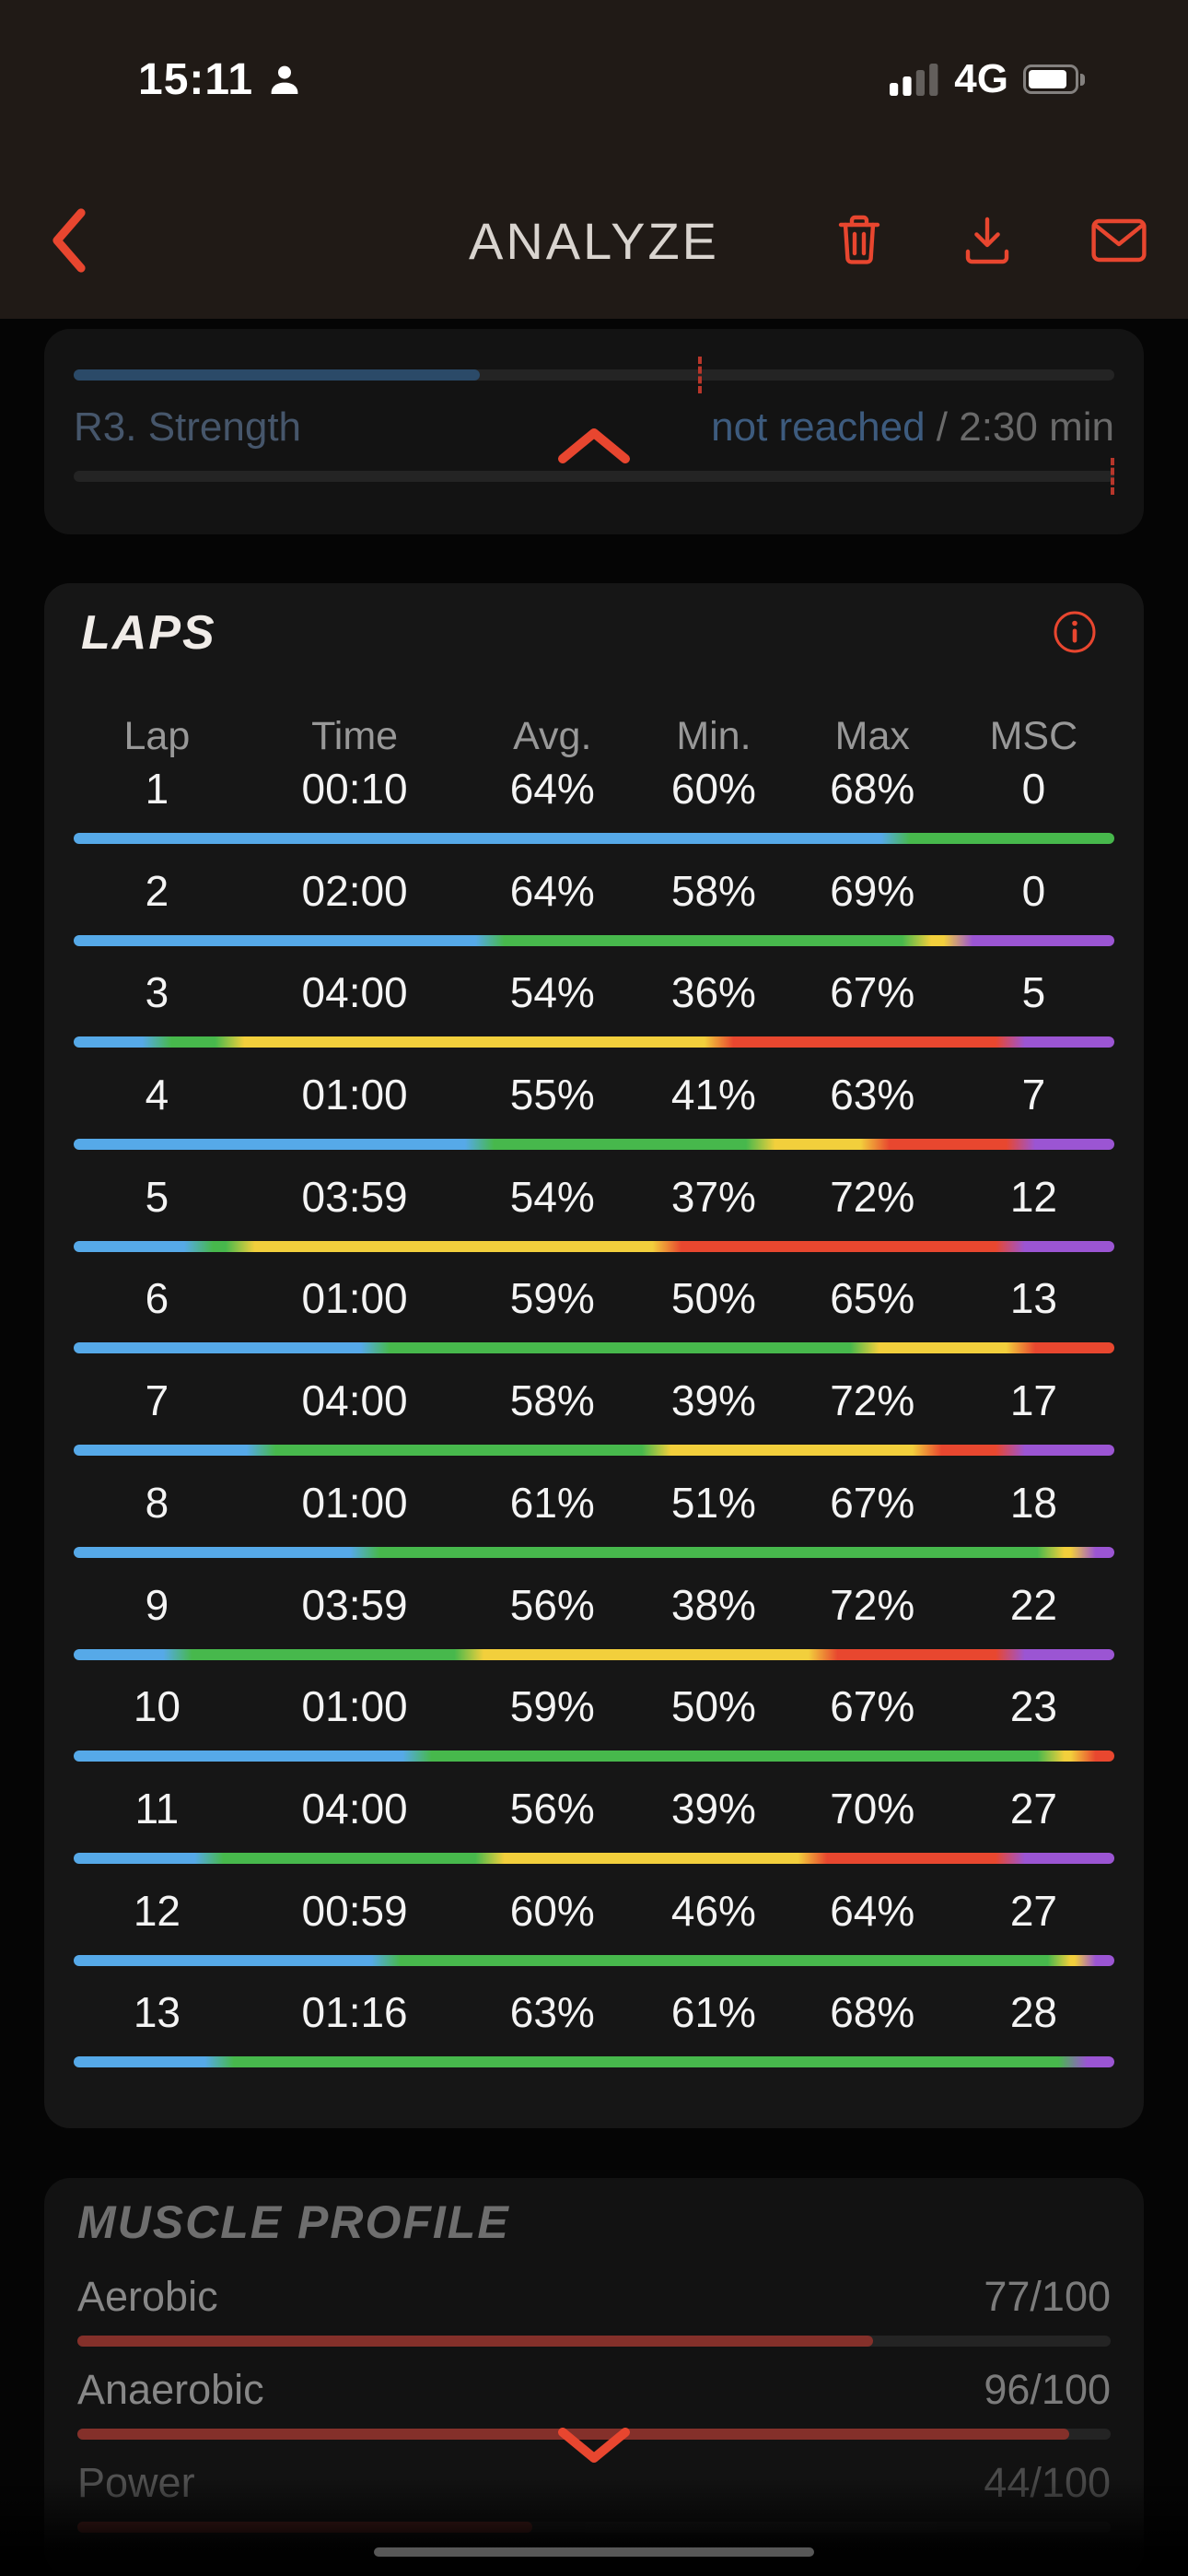 The width and height of the screenshot is (1188, 2576). I want to click on status-left: 15:11, so click(220, 79).